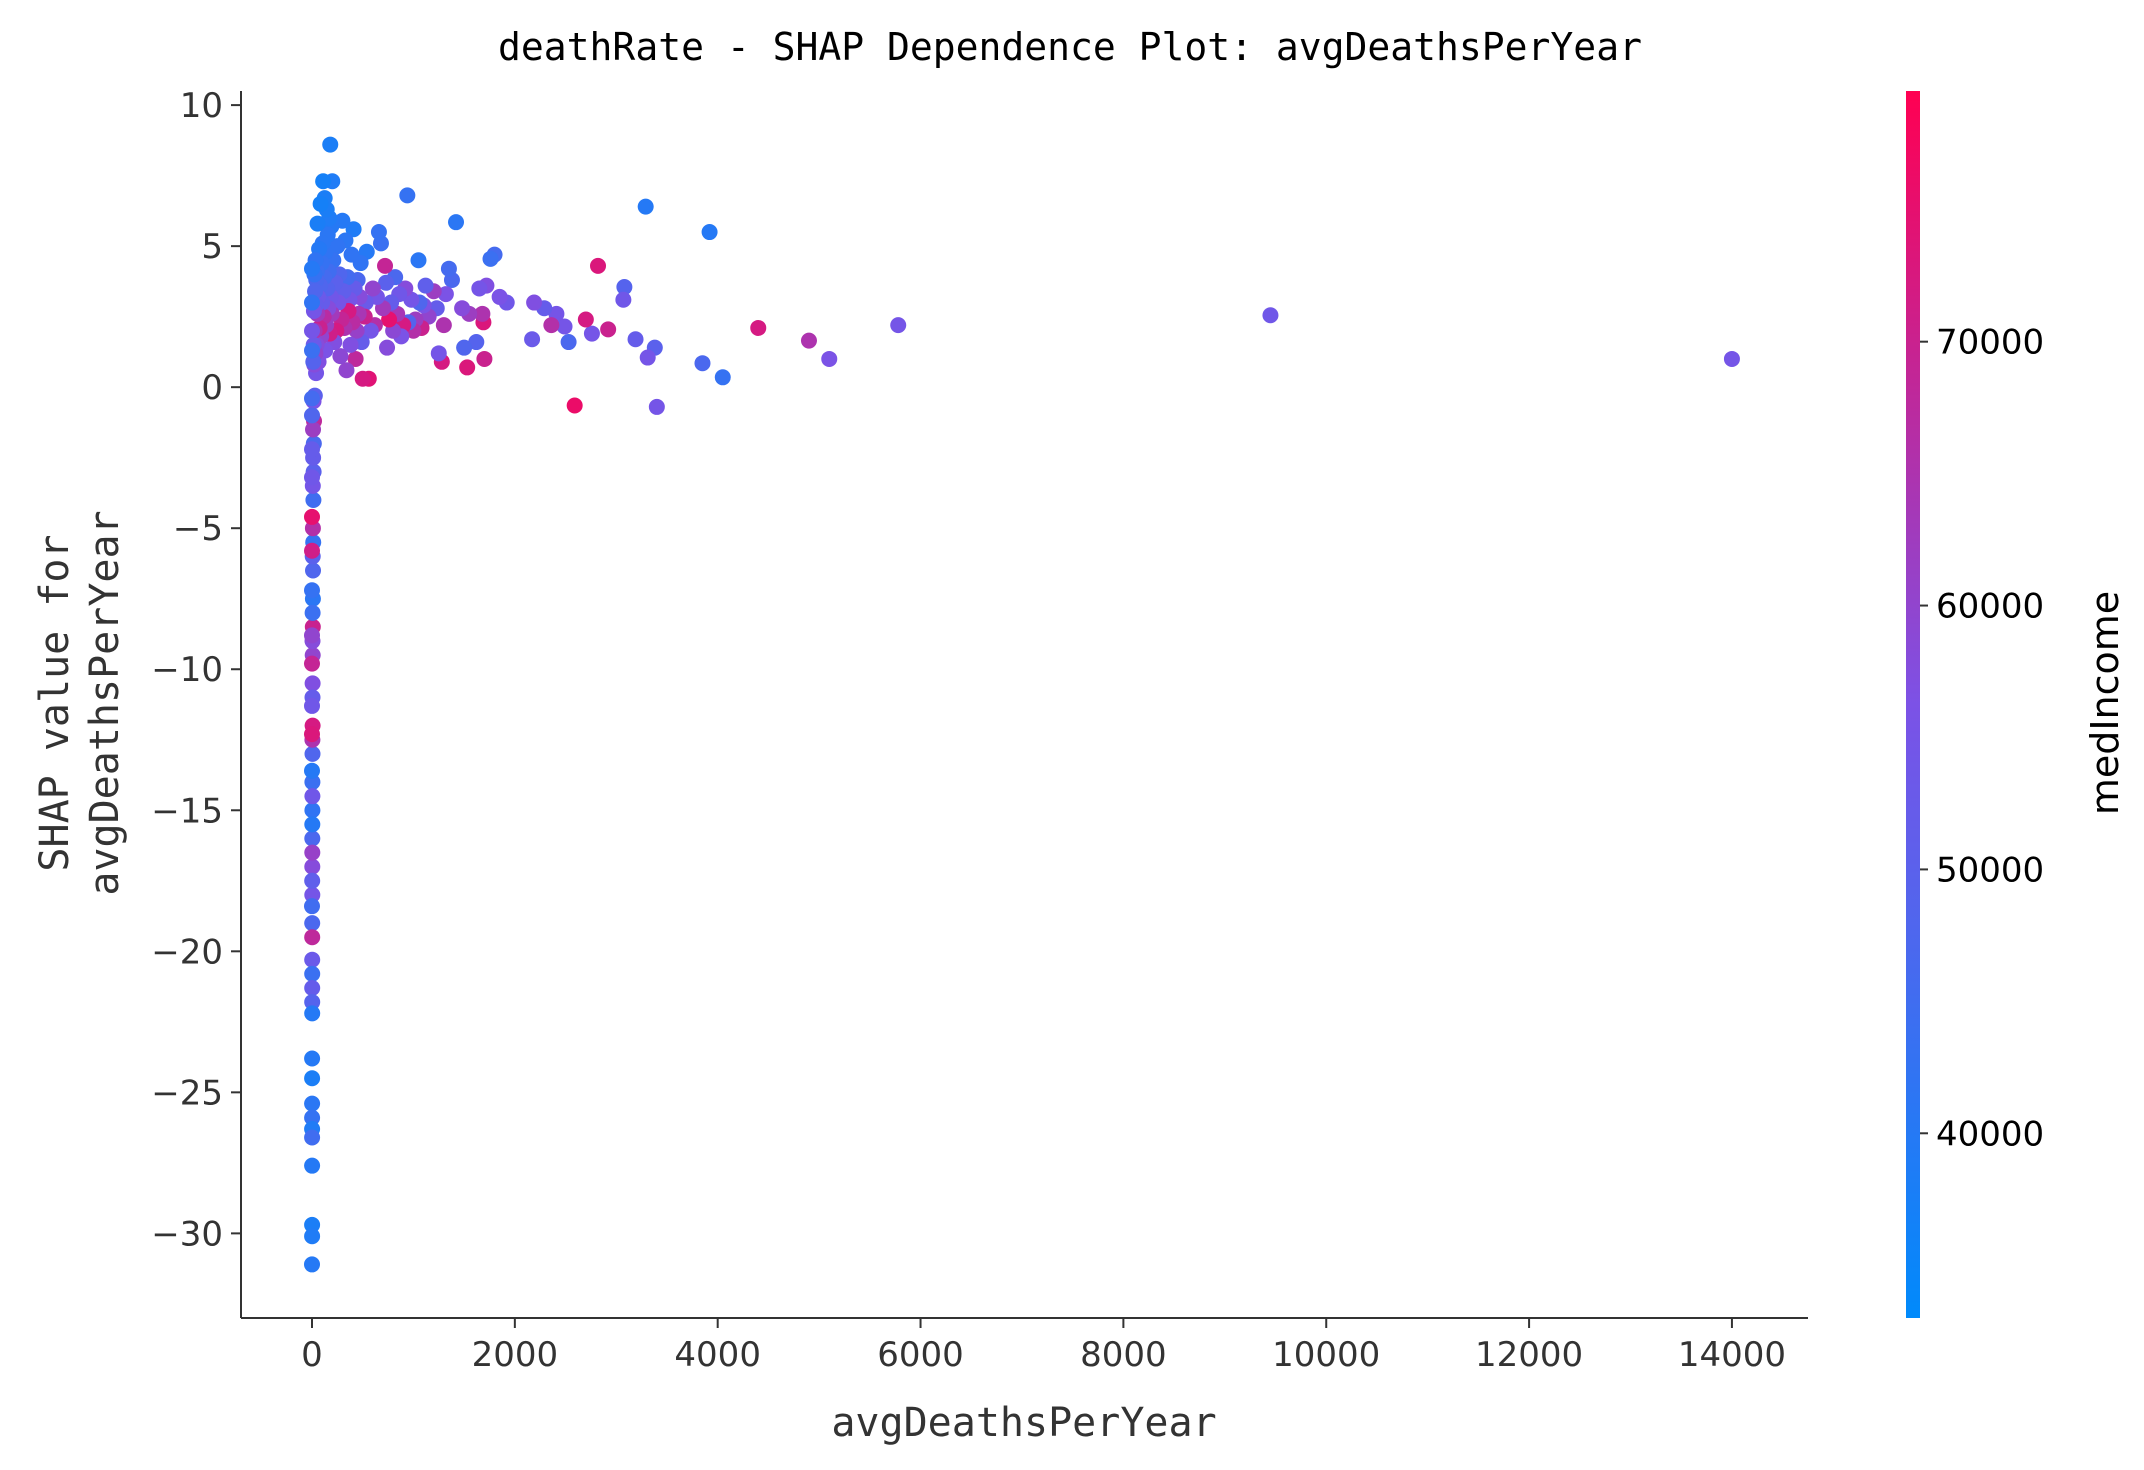 This screenshot has width=2144, height=1470. I want to click on colorbar-title: medIncome, so click(2105, 703).